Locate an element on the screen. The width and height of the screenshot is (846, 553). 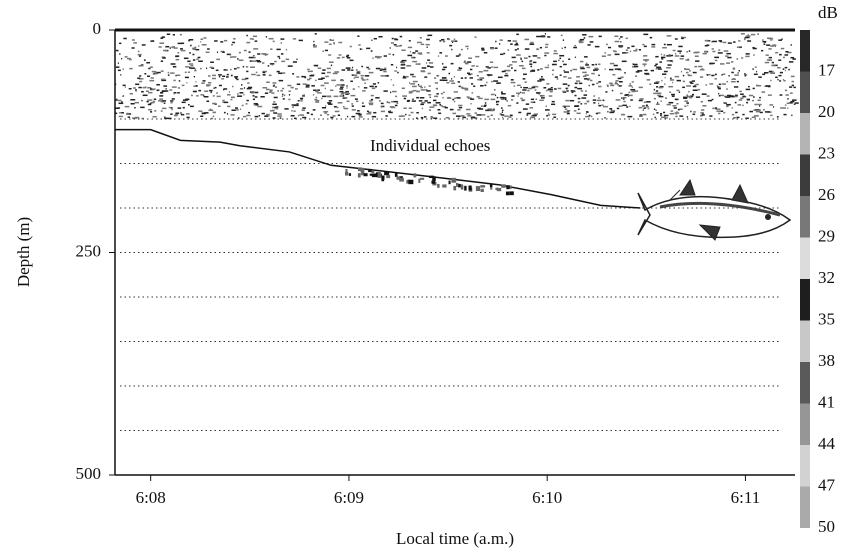
colorbar-label: dB is located at coordinates (828, 12).